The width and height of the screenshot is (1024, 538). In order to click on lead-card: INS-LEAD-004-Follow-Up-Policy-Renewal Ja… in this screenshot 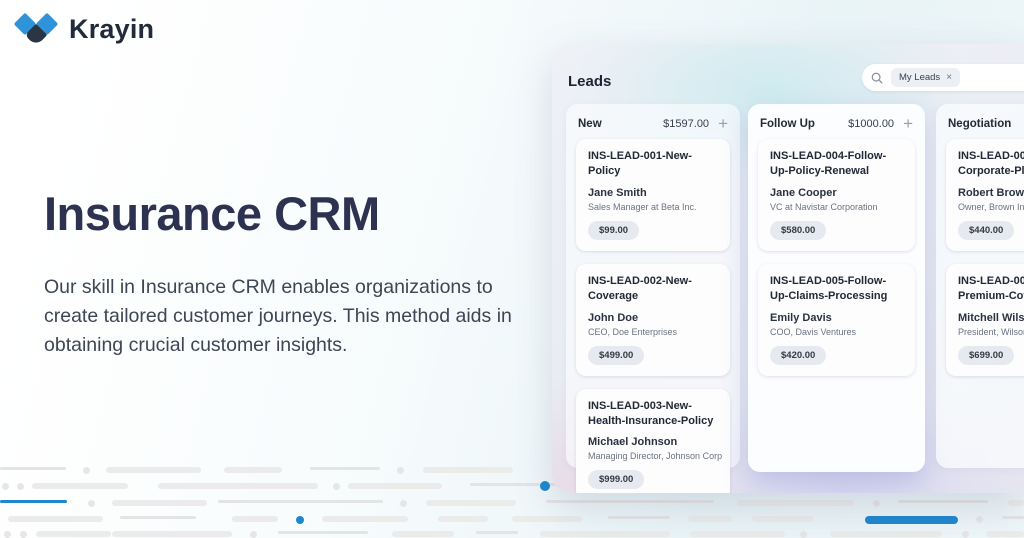, I will do `click(836, 195)`.